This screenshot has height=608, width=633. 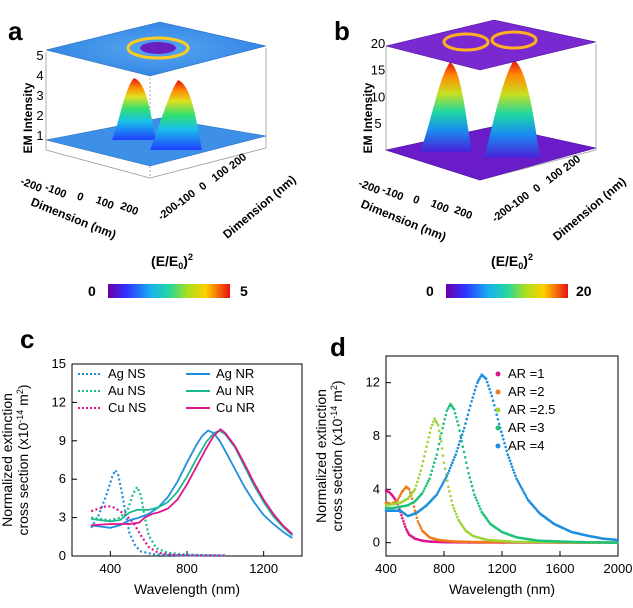 What do you see at coordinates (127, 407) in the screenshot?
I see `c-legend-label: Cu NS` at bounding box center [127, 407].